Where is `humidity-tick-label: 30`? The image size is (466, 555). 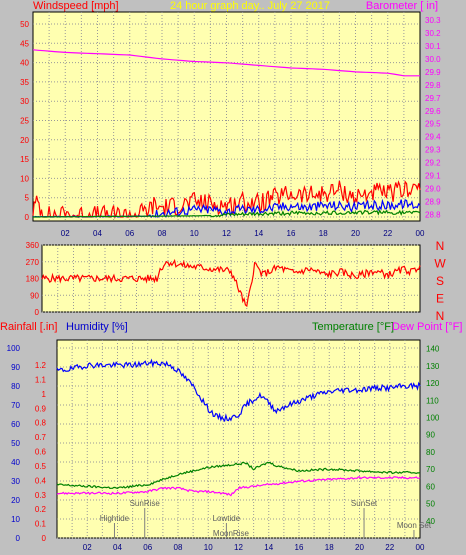
humidity-tick-label: 30 is located at coordinates (15, 481).